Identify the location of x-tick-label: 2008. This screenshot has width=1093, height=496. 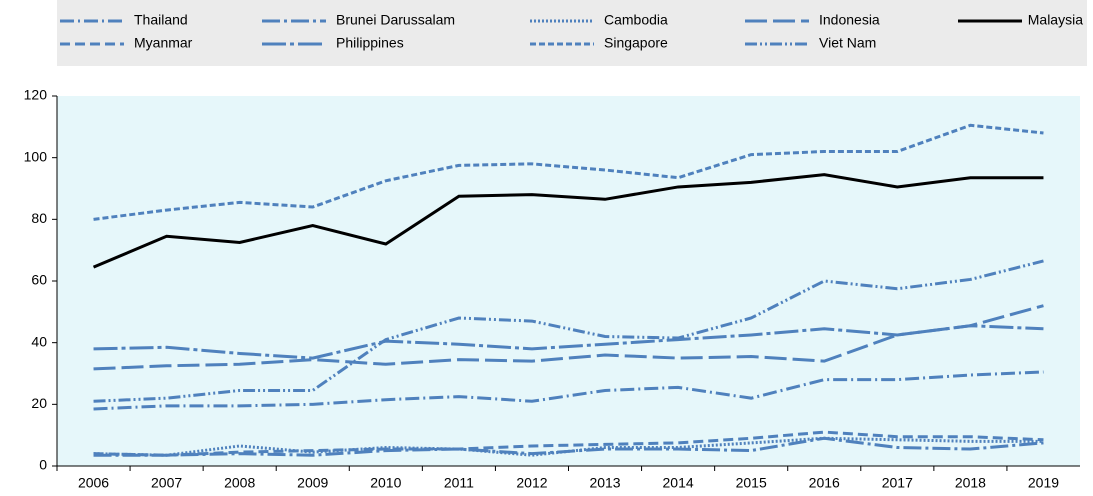
(239, 483).